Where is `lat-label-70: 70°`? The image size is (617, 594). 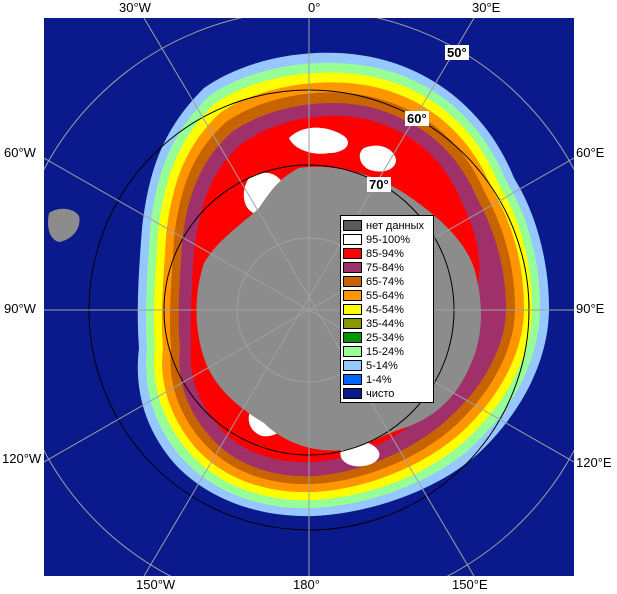
lat-label-70: 70° is located at coordinates (379, 184).